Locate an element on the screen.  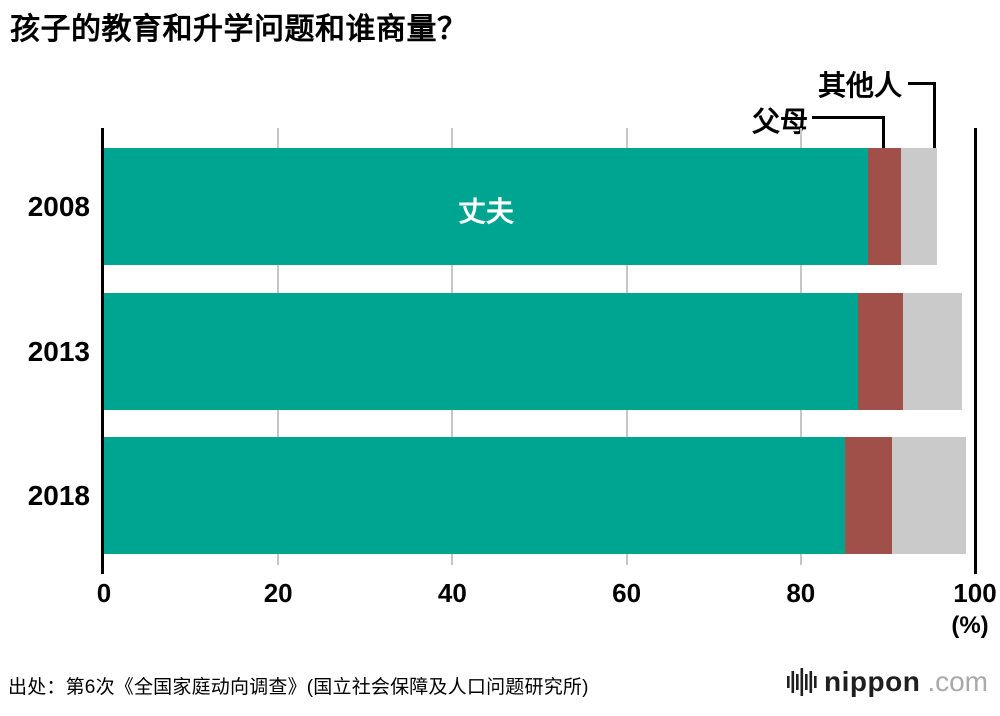
y-axis-line is located at coordinates (102, 351).